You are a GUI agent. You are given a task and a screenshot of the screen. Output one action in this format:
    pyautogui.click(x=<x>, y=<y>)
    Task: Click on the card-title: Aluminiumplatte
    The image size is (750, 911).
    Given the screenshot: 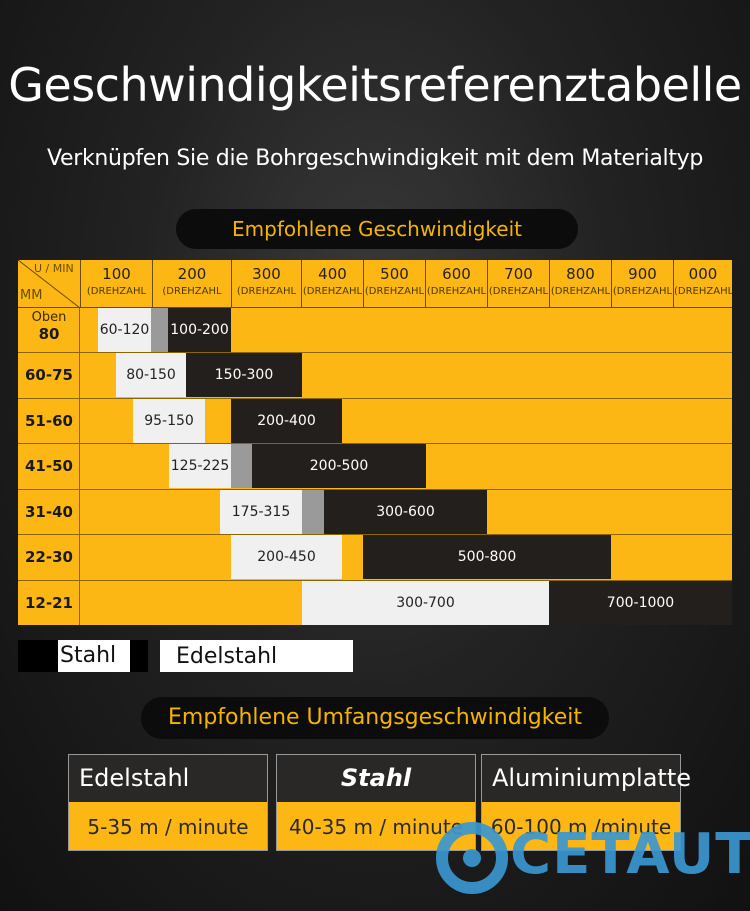 What is the action you would take?
    pyautogui.click(x=586, y=778)
    